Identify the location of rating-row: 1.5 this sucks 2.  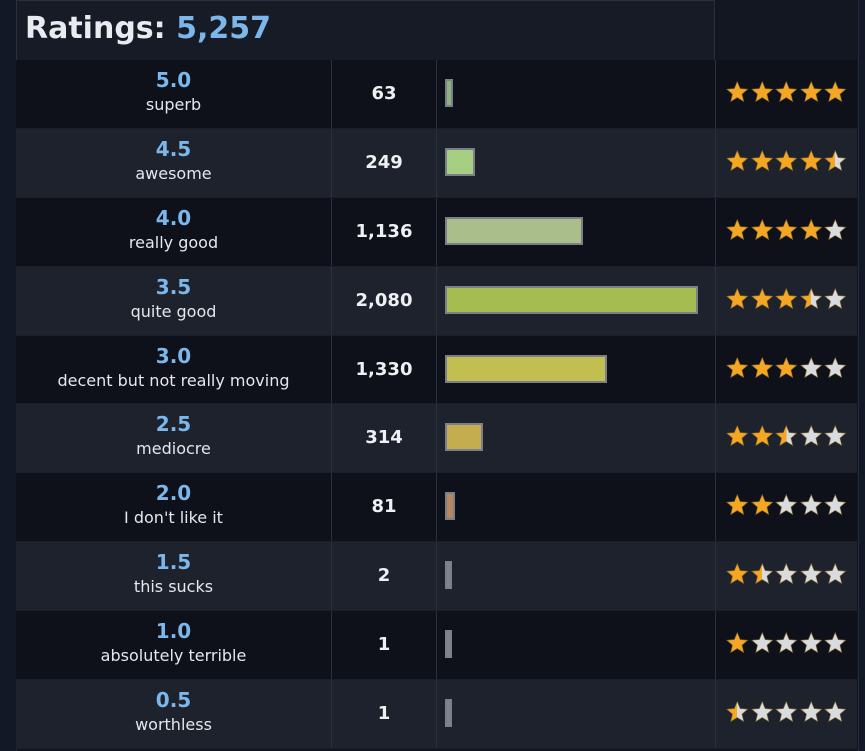
(436, 577).